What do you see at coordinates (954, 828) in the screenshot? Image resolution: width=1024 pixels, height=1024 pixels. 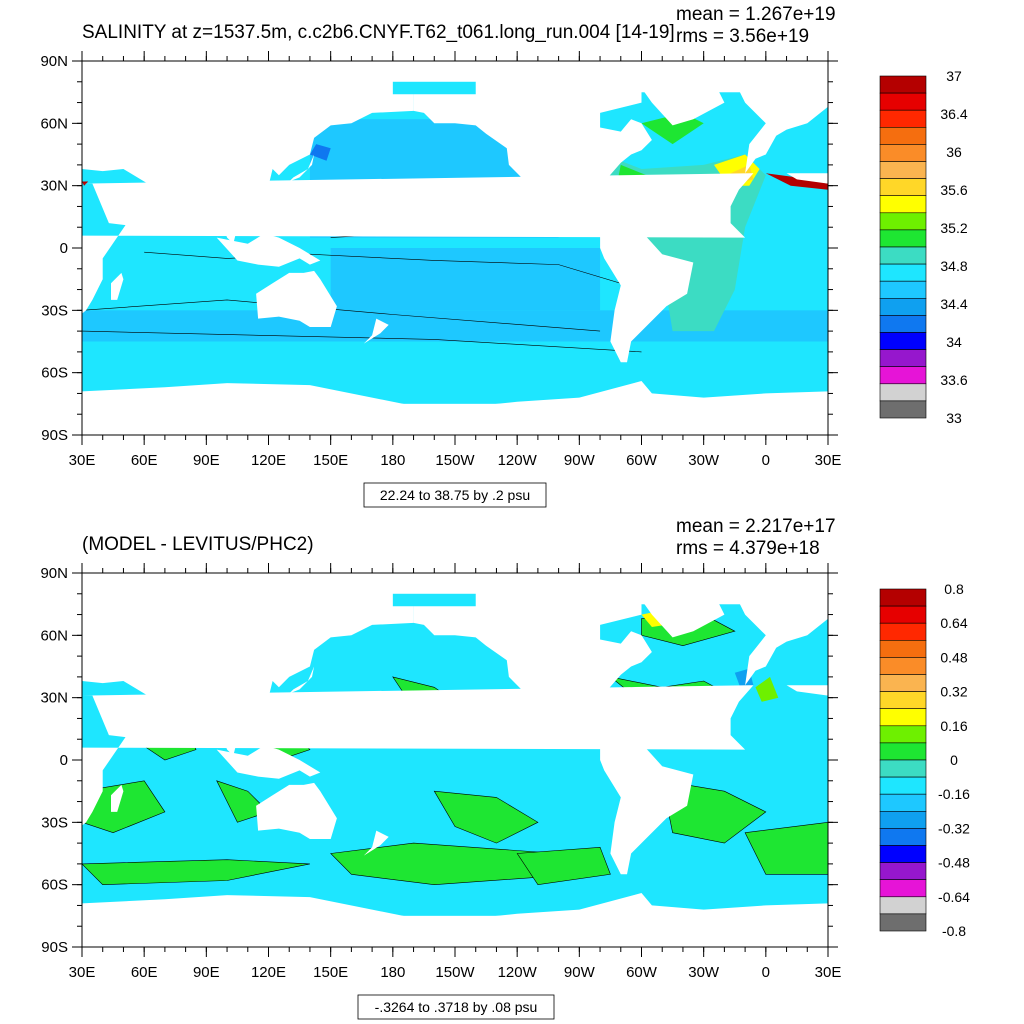 I see `colorbar-label: -0.32` at bounding box center [954, 828].